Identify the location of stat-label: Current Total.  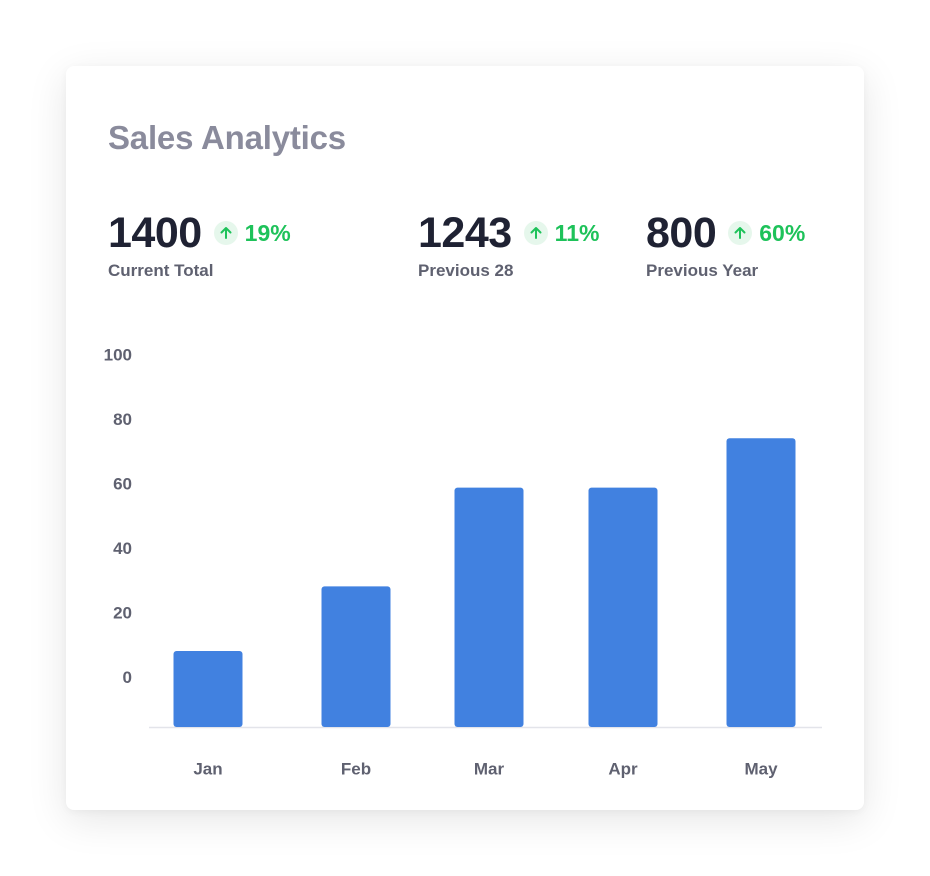
(161, 270).